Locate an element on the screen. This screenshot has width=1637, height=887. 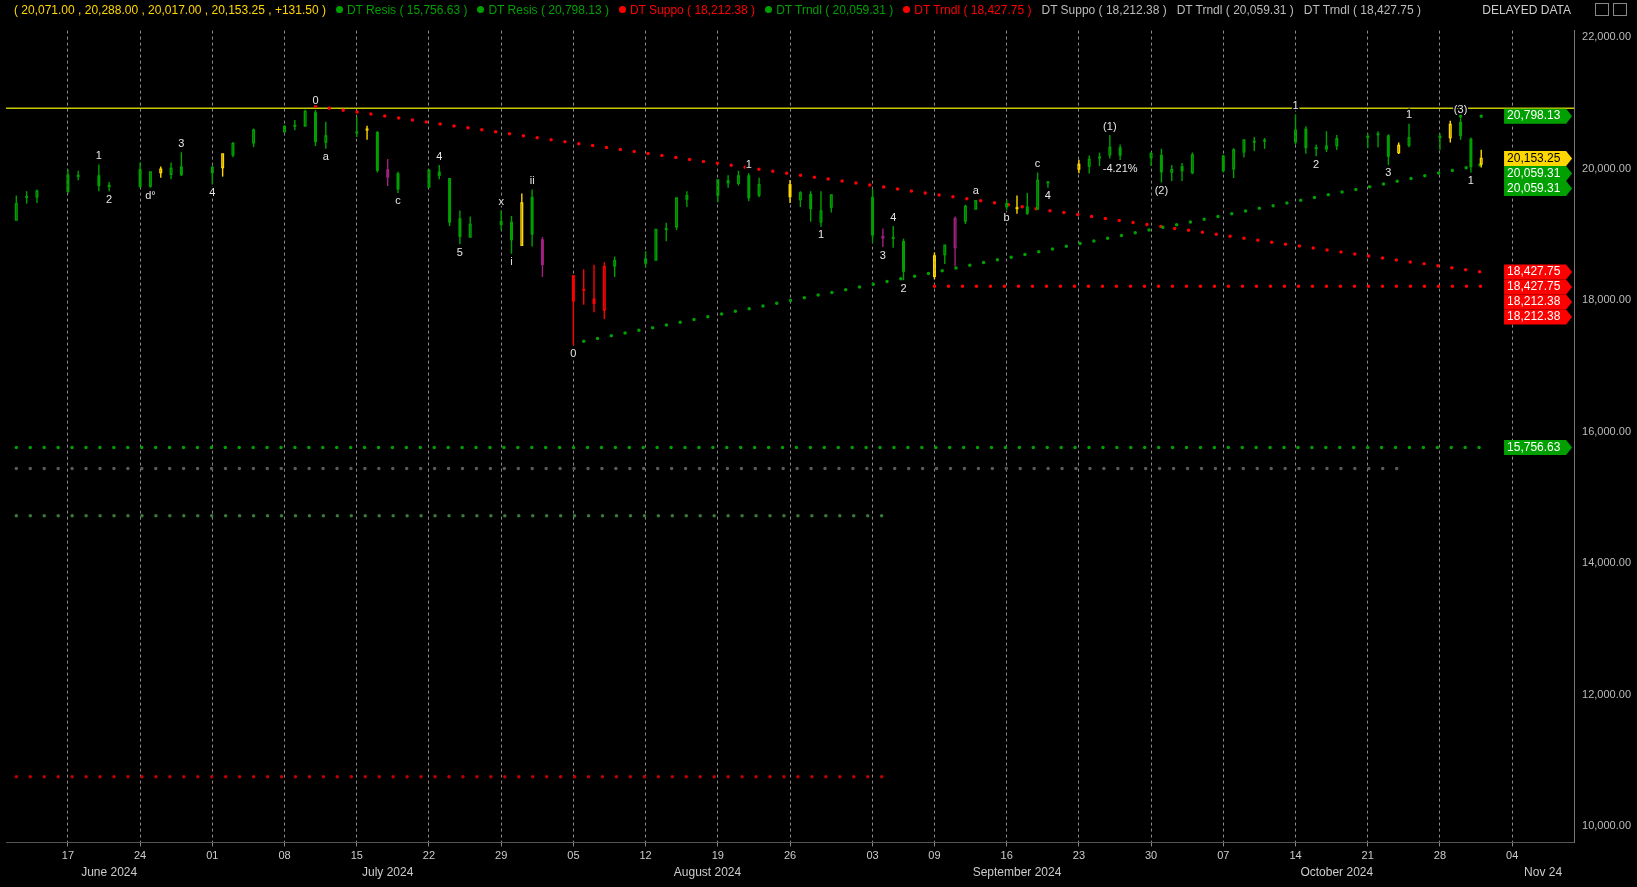
text: ( 20,071.00 , 20,288.00 , 20,017.00 , 20,153.25 , +131.50 ) is located at coordinates (170, 10).